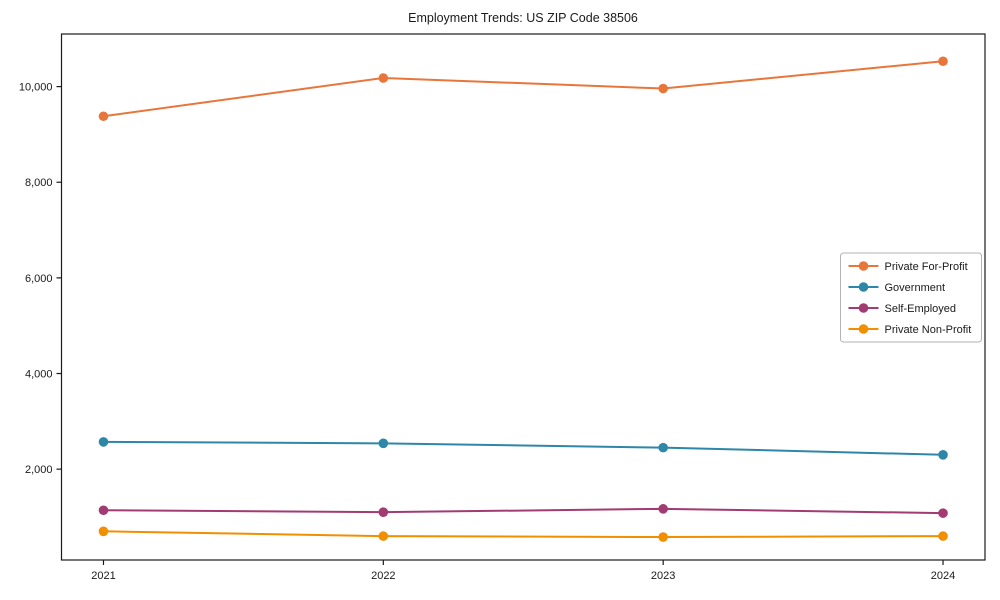  What do you see at coordinates (383, 536) in the screenshot?
I see `data-point-private-non-profit-2022` at bounding box center [383, 536].